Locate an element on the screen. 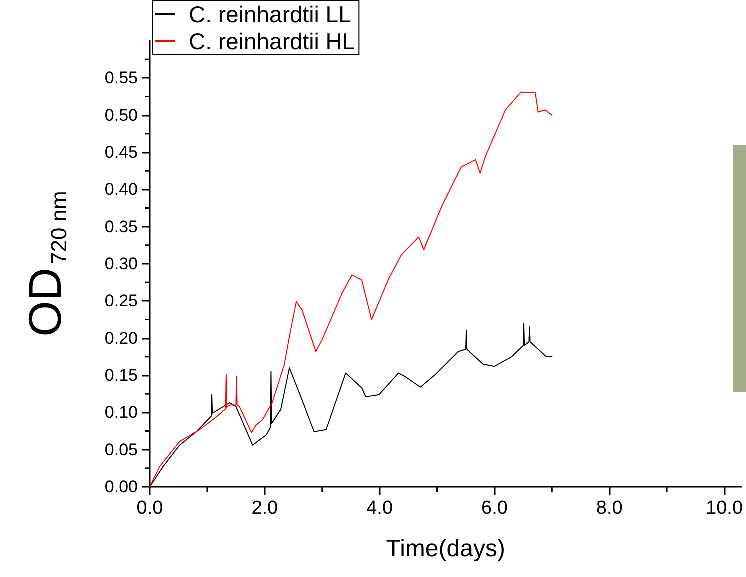  x-axis-title: Time(days) is located at coordinates (446, 549).